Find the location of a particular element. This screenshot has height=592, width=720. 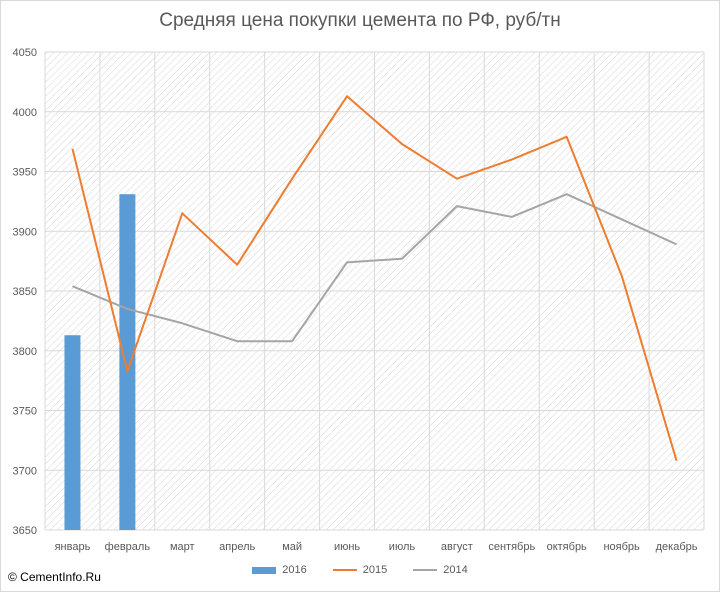

y-tick-label: 3700 is located at coordinates (25, 471).